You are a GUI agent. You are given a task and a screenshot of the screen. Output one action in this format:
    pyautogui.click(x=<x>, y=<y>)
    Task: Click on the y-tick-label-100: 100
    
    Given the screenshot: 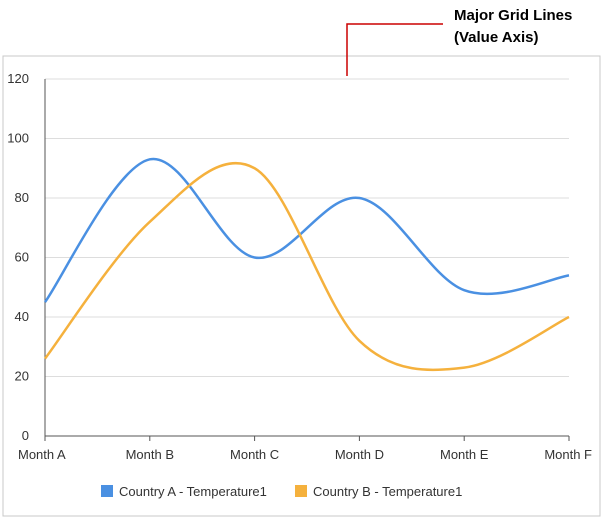 What is the action you would take?
    pyautogui.click(x=18, y=138)
    